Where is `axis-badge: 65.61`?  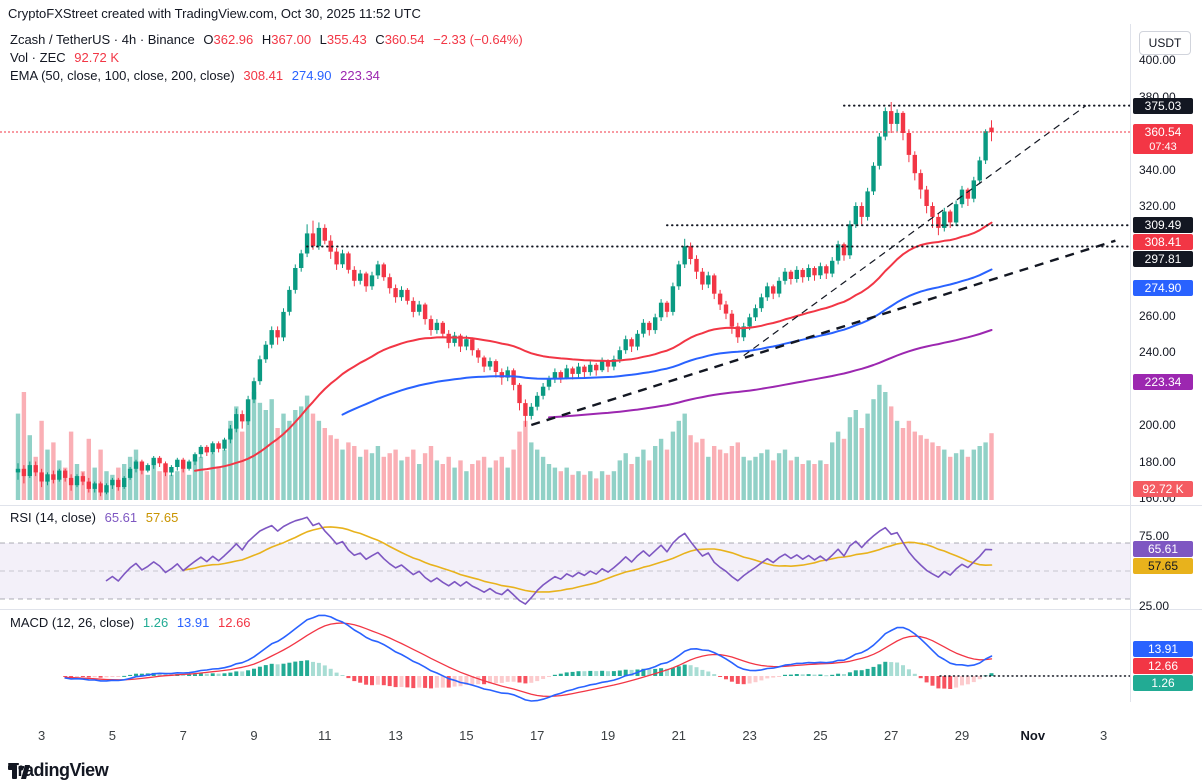
axis-badge: 65.61 is located at coordinates (1163, 549).